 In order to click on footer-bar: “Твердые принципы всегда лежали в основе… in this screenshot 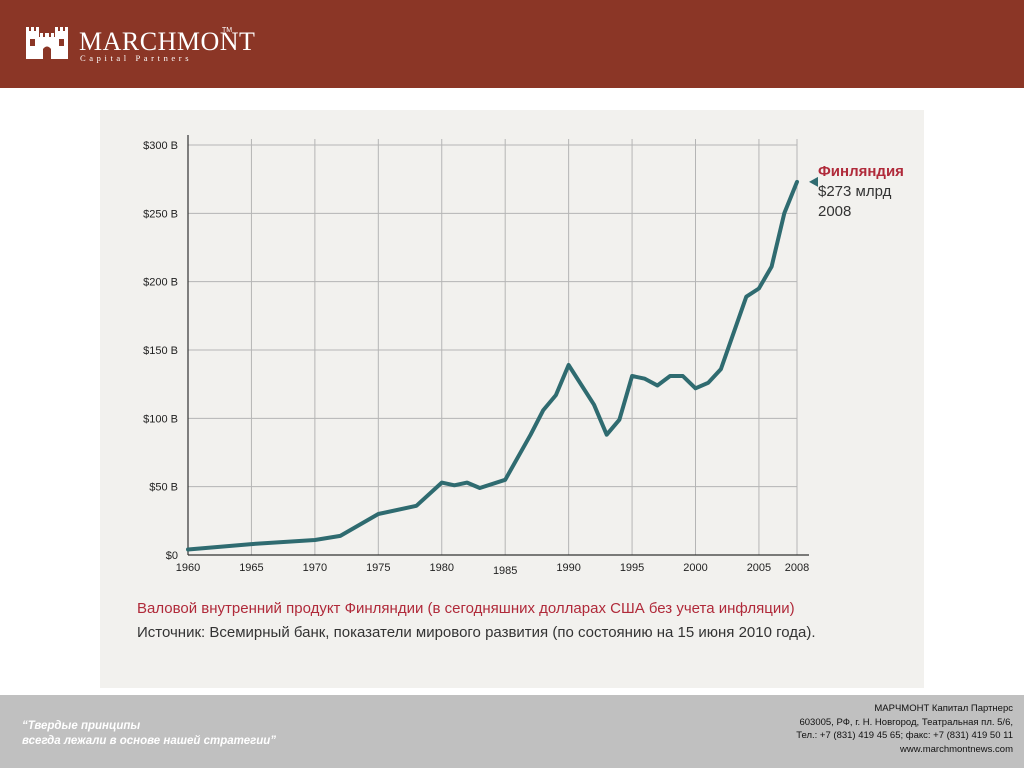, I will do `click(512, 731)`.